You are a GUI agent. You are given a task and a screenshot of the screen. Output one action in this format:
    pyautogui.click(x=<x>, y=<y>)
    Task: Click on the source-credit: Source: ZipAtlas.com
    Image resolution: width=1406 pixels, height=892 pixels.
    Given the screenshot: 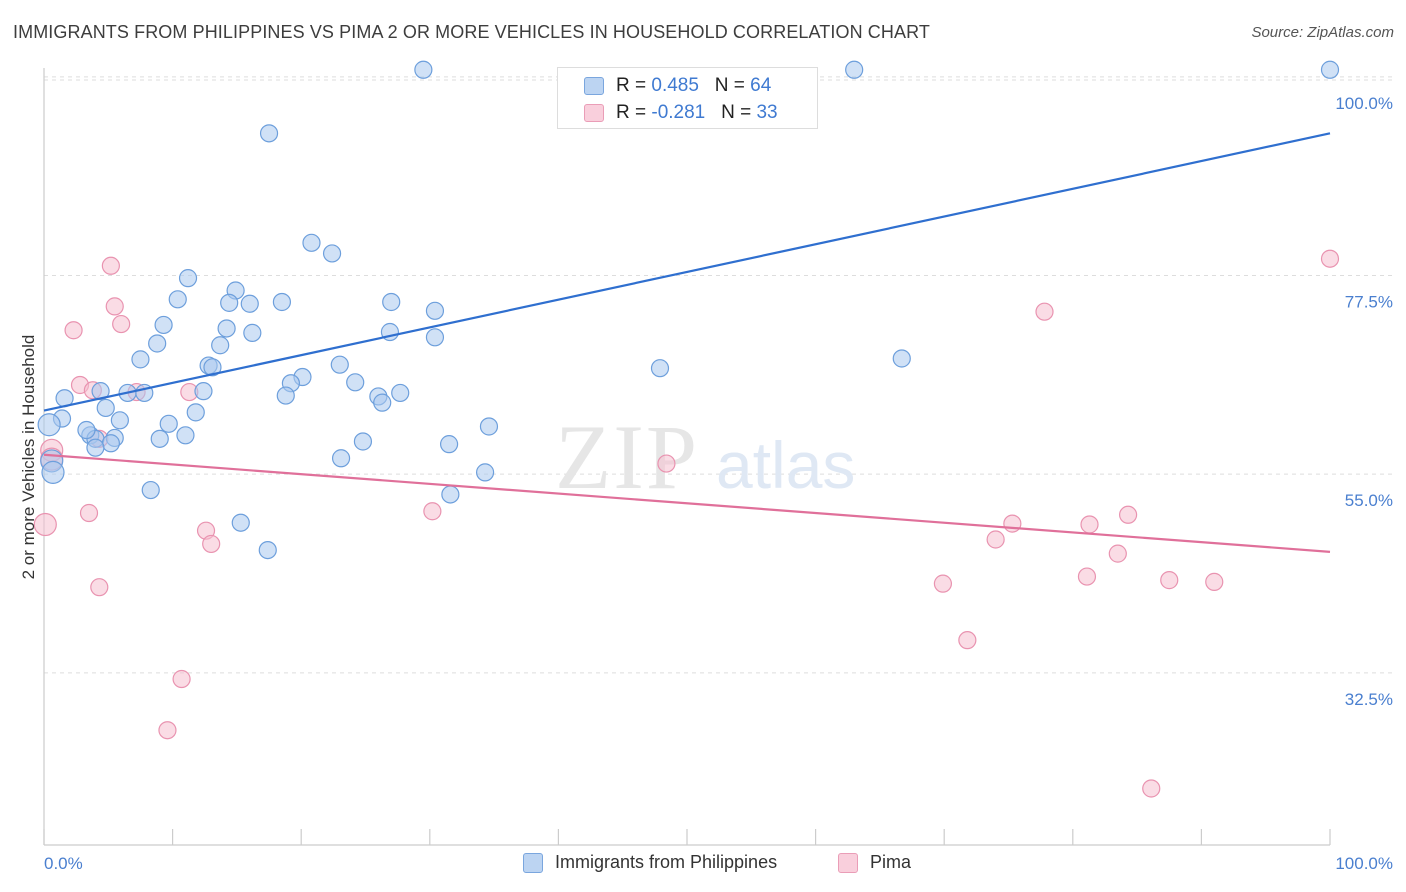 What is the action you would take?
    pyautogui.click(x=1322, y=32)
    